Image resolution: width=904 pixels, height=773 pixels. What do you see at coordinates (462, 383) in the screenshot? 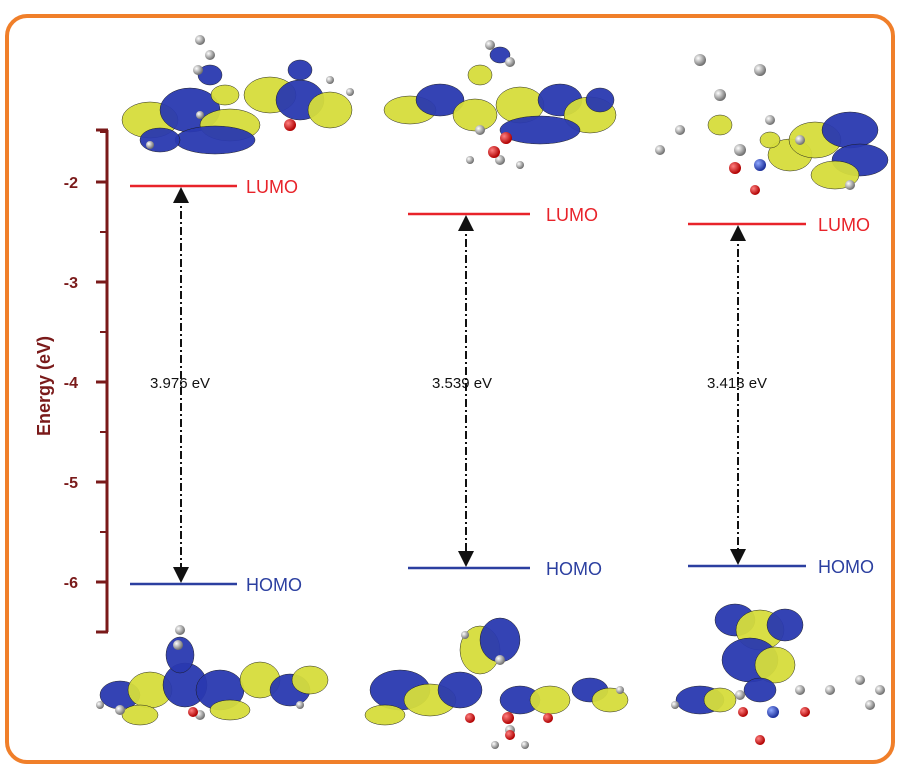
I see `gap-value-label: 3.539 eV` at bounding box center [462, 383].